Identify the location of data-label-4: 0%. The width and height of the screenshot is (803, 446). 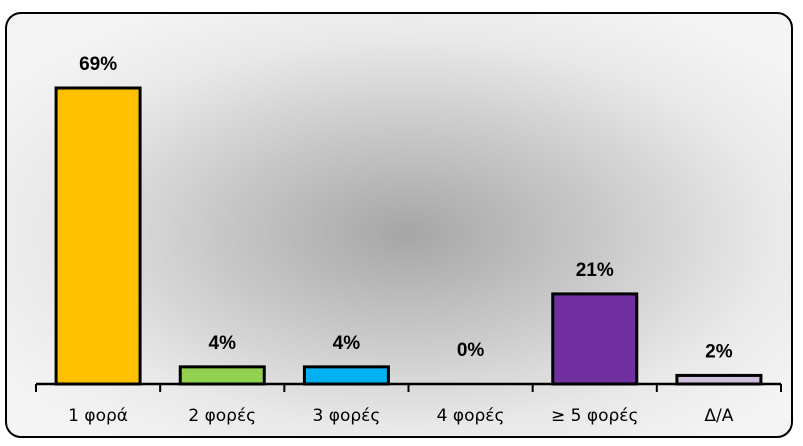
(471, 350).